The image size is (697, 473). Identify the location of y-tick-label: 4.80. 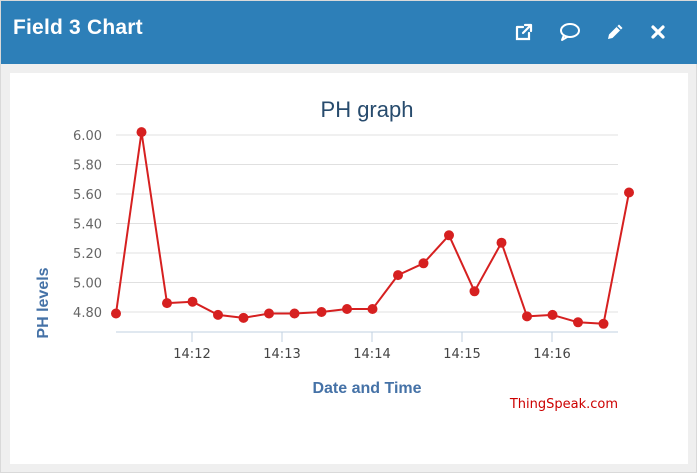
(87, 313).